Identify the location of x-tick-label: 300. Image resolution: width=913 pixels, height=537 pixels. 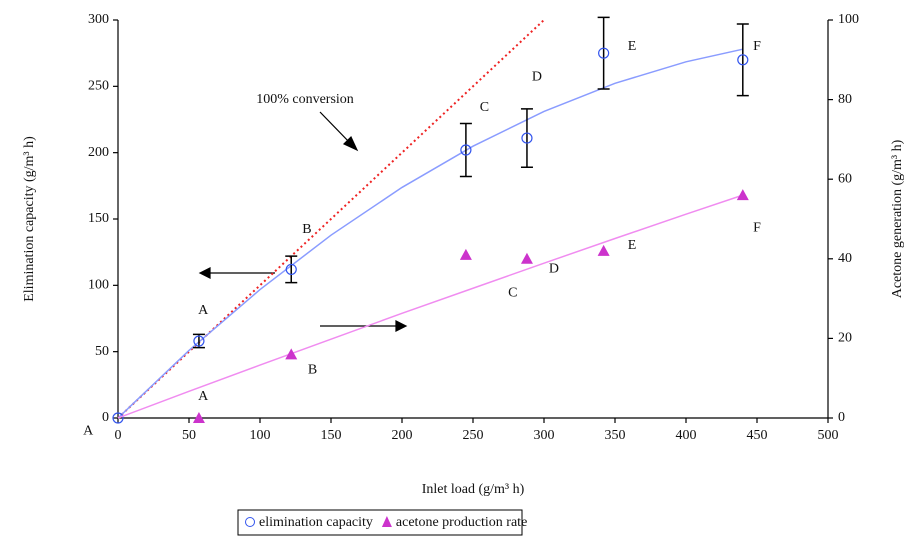
(544, 435).